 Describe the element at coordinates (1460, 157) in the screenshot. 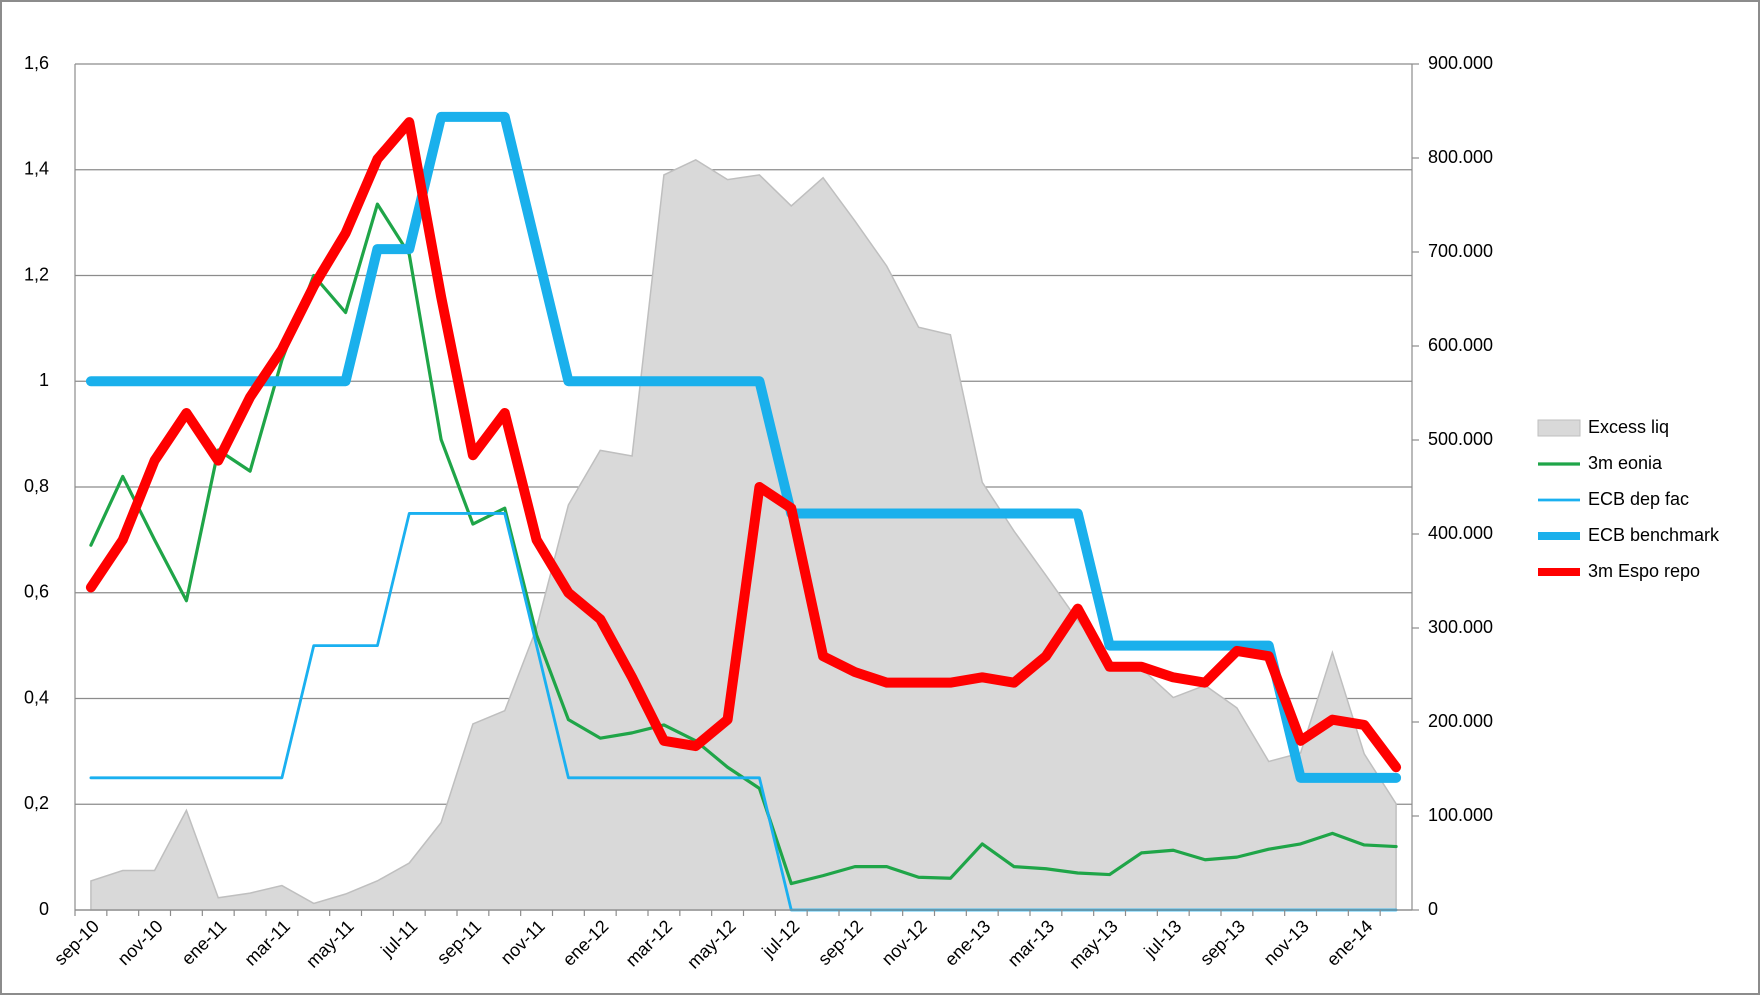

I see `y2-tick-label: 800.000` at that location.